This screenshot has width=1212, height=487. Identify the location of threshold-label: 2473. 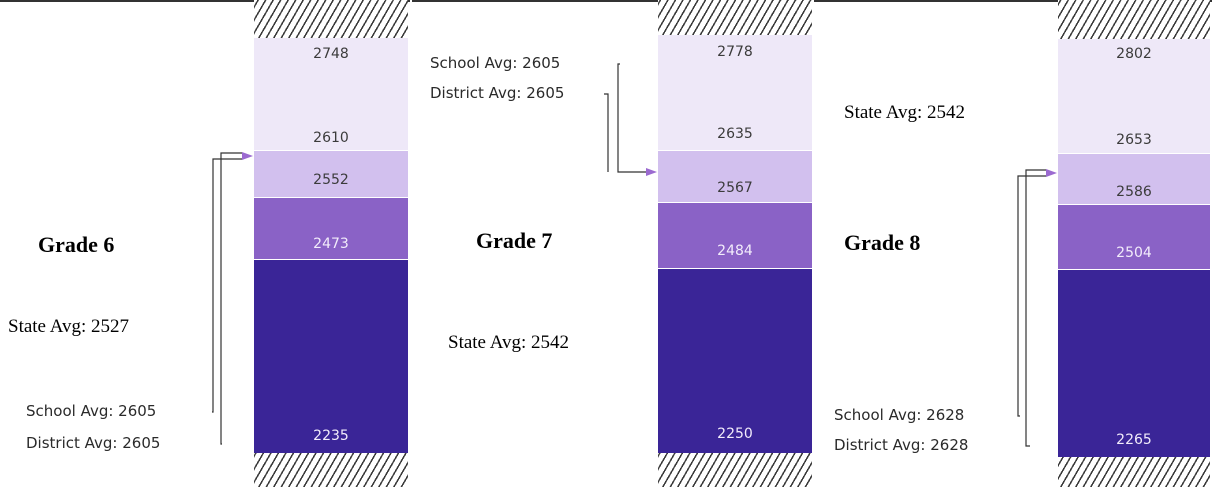
(331, 244).